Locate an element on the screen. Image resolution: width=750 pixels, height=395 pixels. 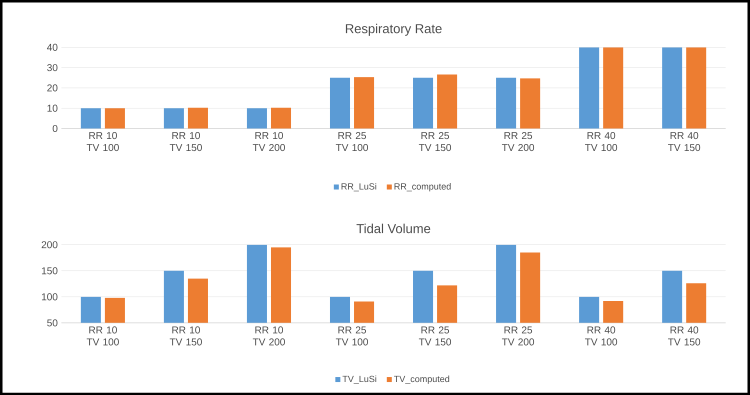
legend-label: TV_computed is located at coordinates (422, 379).